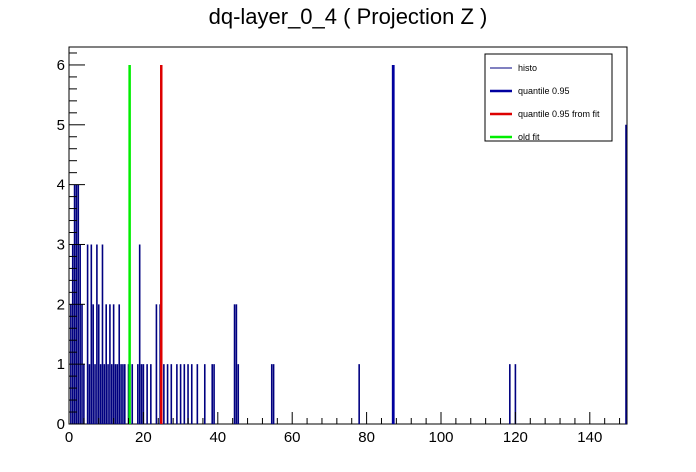 The width and height of the screenshot is (696, 472). What do you see at coordinates (343, 429) in the screenshot?
I see `x-axis: 0 20 40 60 80 100 120 140` at bounding box center [343, 429].